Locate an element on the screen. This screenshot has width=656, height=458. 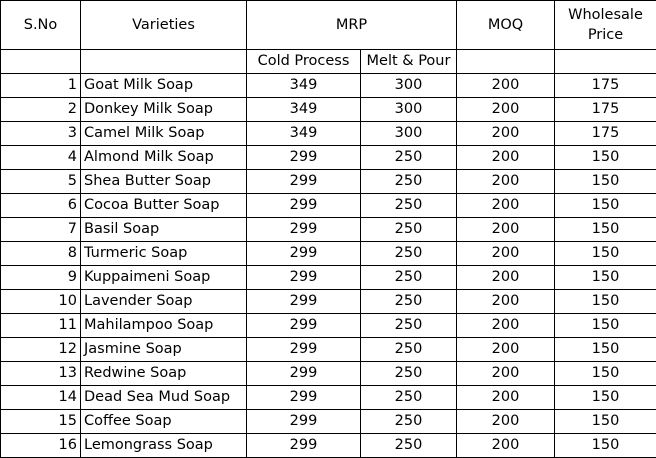
table-row: 16 Lemongrass Soap 299 250 200 150 is located at coordinates (328, 445).